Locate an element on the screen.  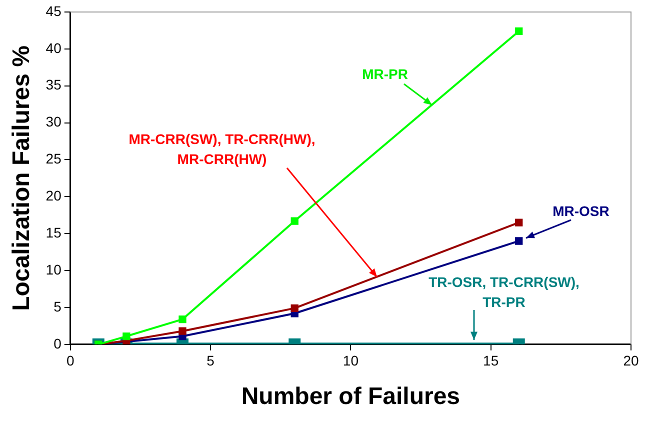
y-tick-label: 30 is located at coordinates (54, 122).